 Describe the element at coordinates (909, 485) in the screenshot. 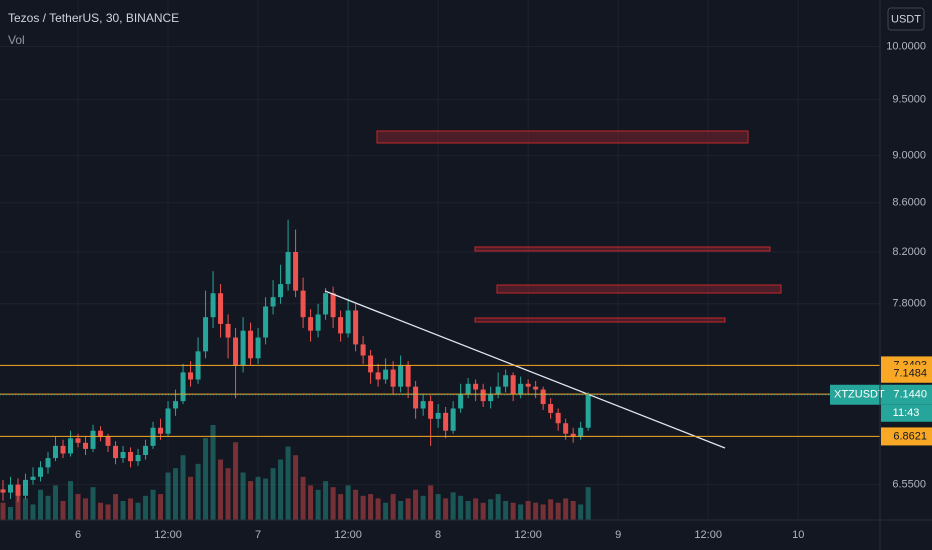

I see `y-tick-label: 6.5500` at that location.